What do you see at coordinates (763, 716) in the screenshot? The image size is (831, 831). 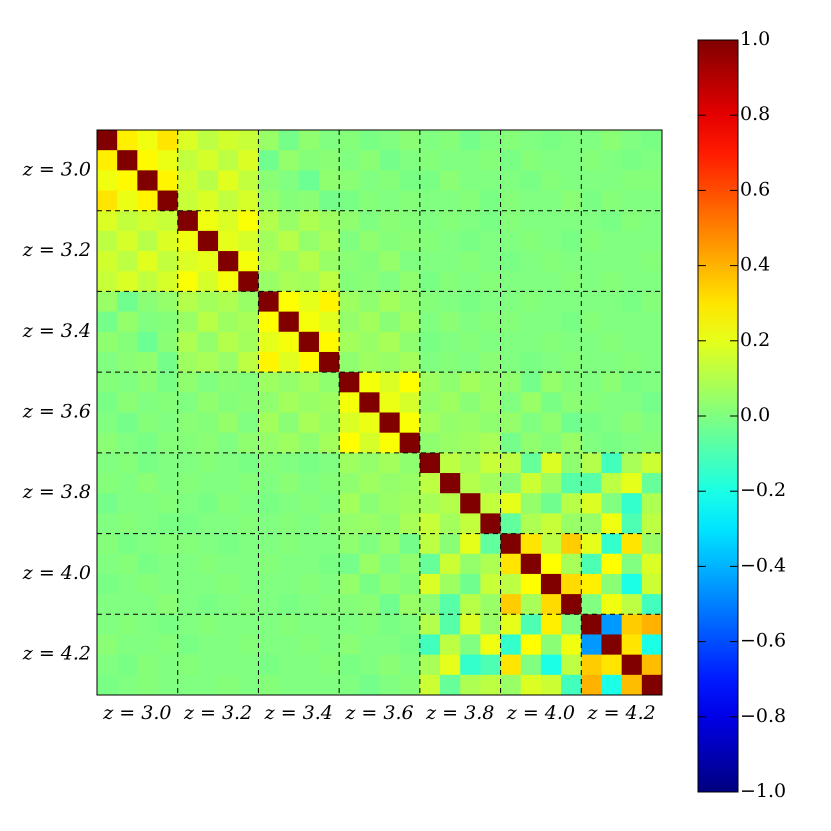 I see `colorbar-tick-label: −0.8` at bounding box center [763, 716].